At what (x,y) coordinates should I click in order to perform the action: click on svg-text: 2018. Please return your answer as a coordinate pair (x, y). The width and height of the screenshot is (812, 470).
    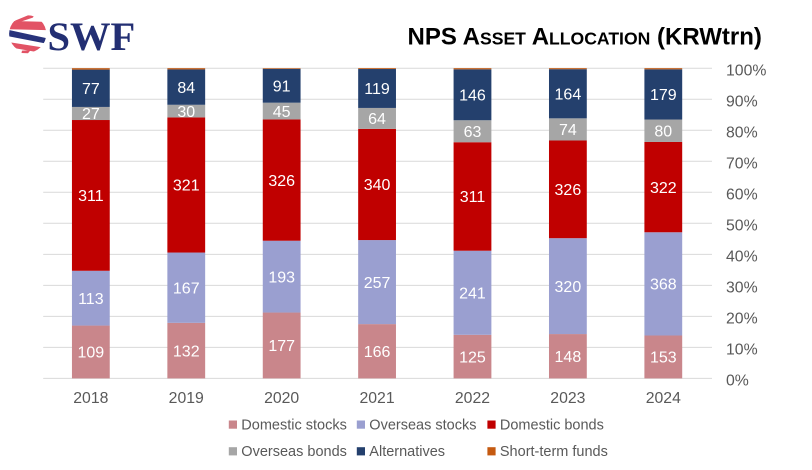
    Looking at the image, I should click on (90, 398).